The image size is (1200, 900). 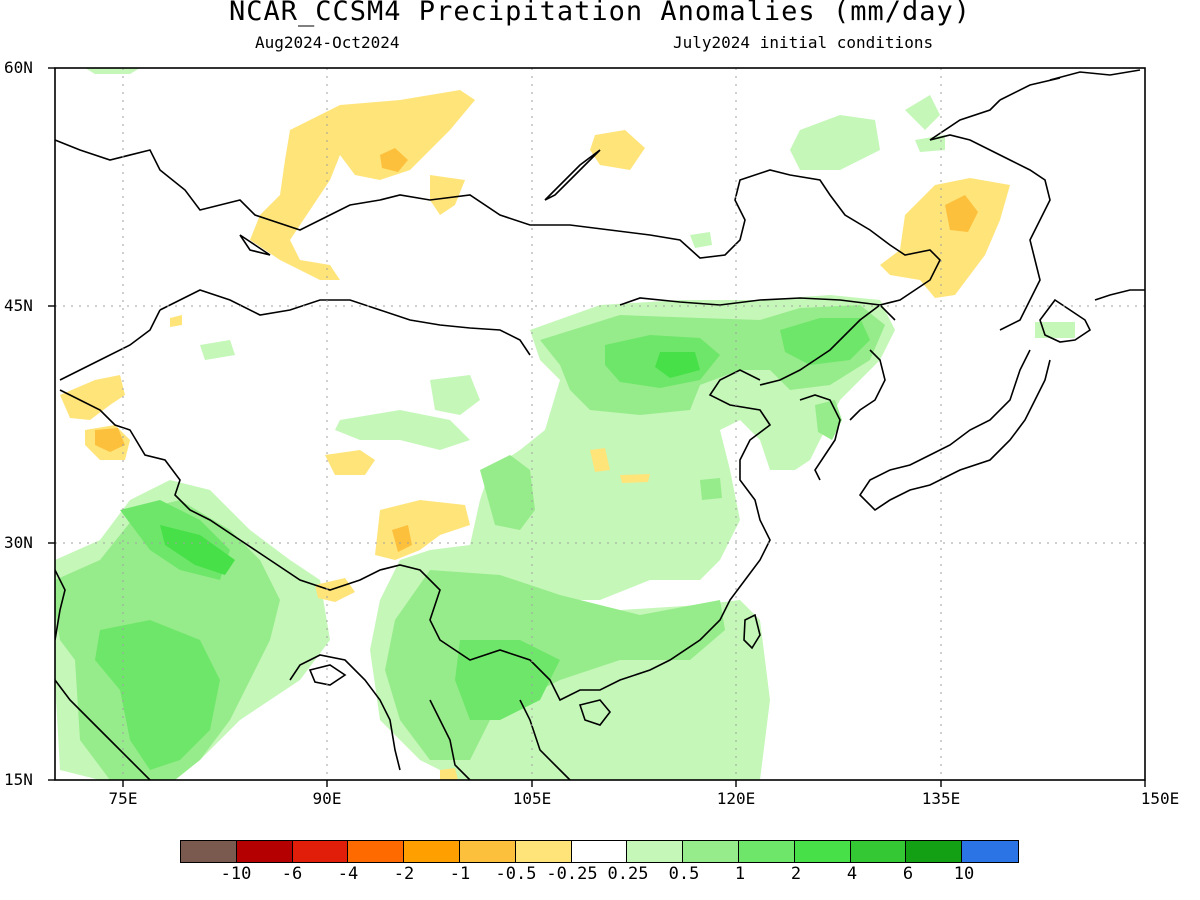 What do you see at coordinates (628, 874) in the screenshot?
I see `legend-label: 0.25` at bounding box center [628, 874].